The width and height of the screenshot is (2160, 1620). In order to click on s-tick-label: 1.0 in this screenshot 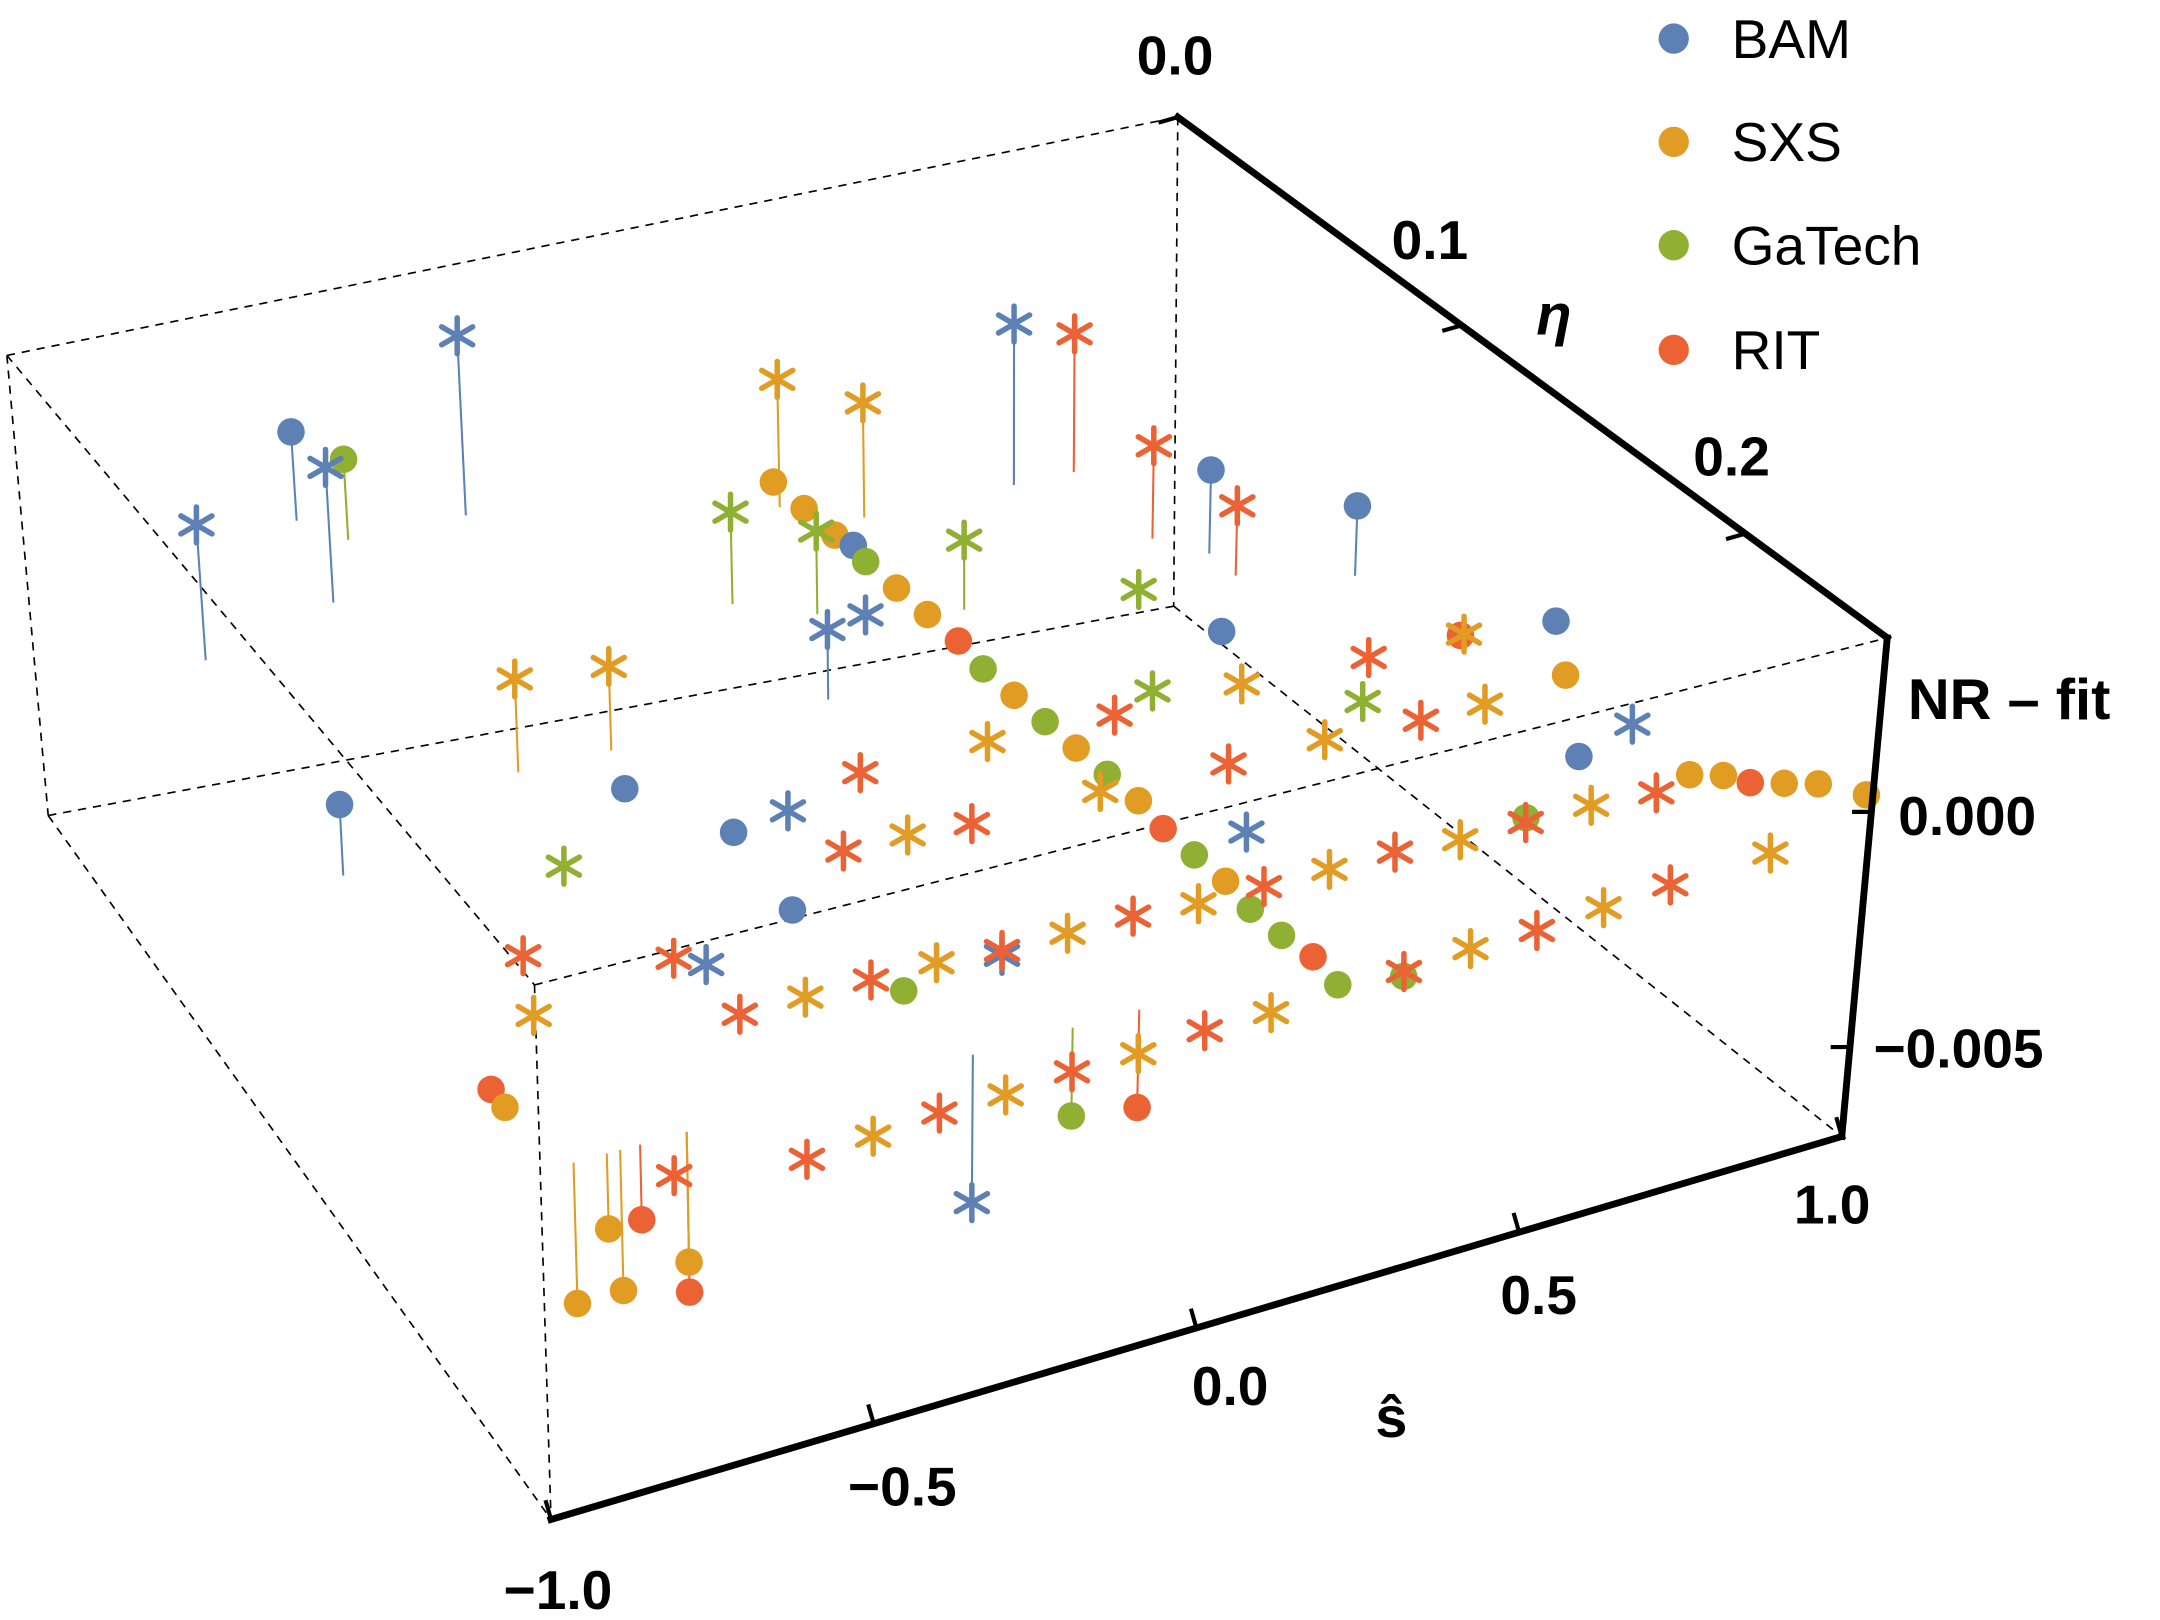, I will do `click(1832, 1204)`.